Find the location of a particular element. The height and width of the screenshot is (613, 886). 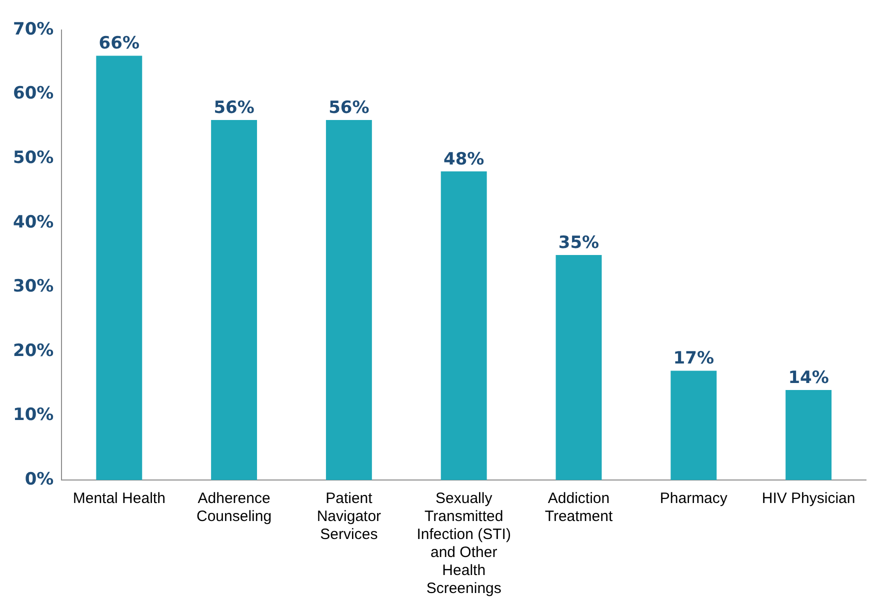

data-label: 48% is located at coordinates (463, 159).